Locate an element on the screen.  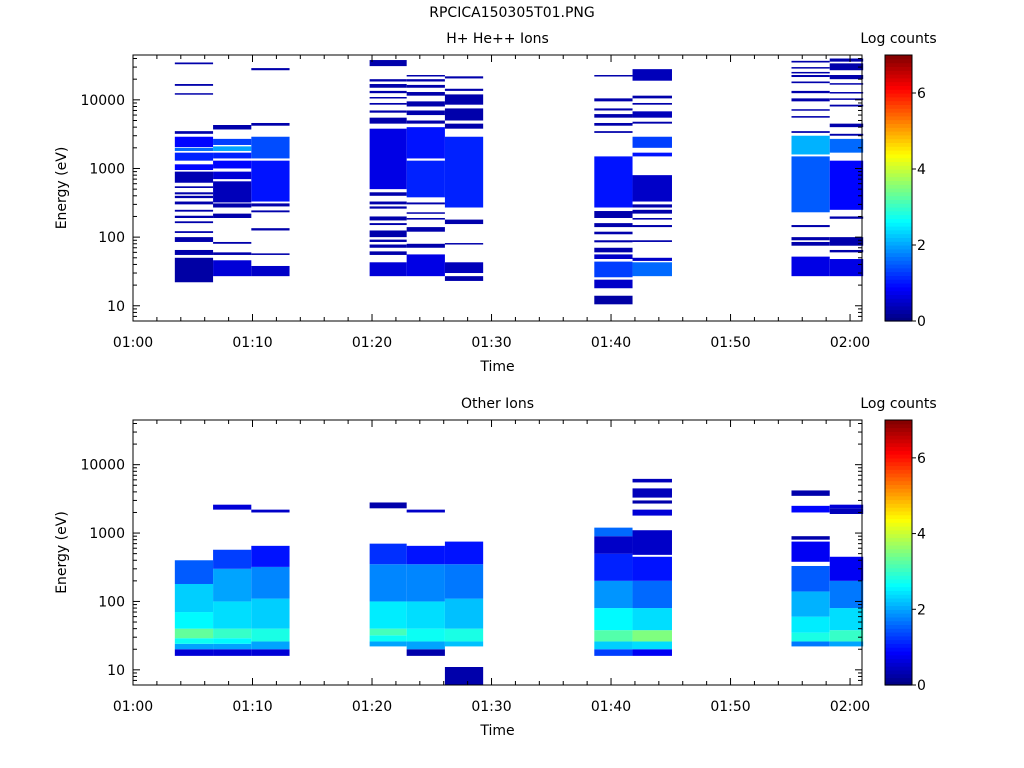
panel2-xtick-label: 01:40 is located at coordinates (611, 707).